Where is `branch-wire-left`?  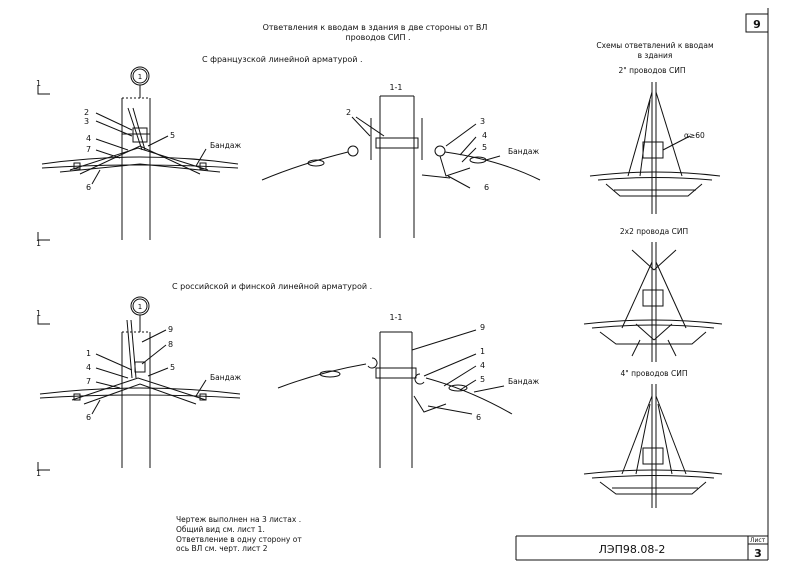
branch-wire-left is located at coordinates (139, 159).